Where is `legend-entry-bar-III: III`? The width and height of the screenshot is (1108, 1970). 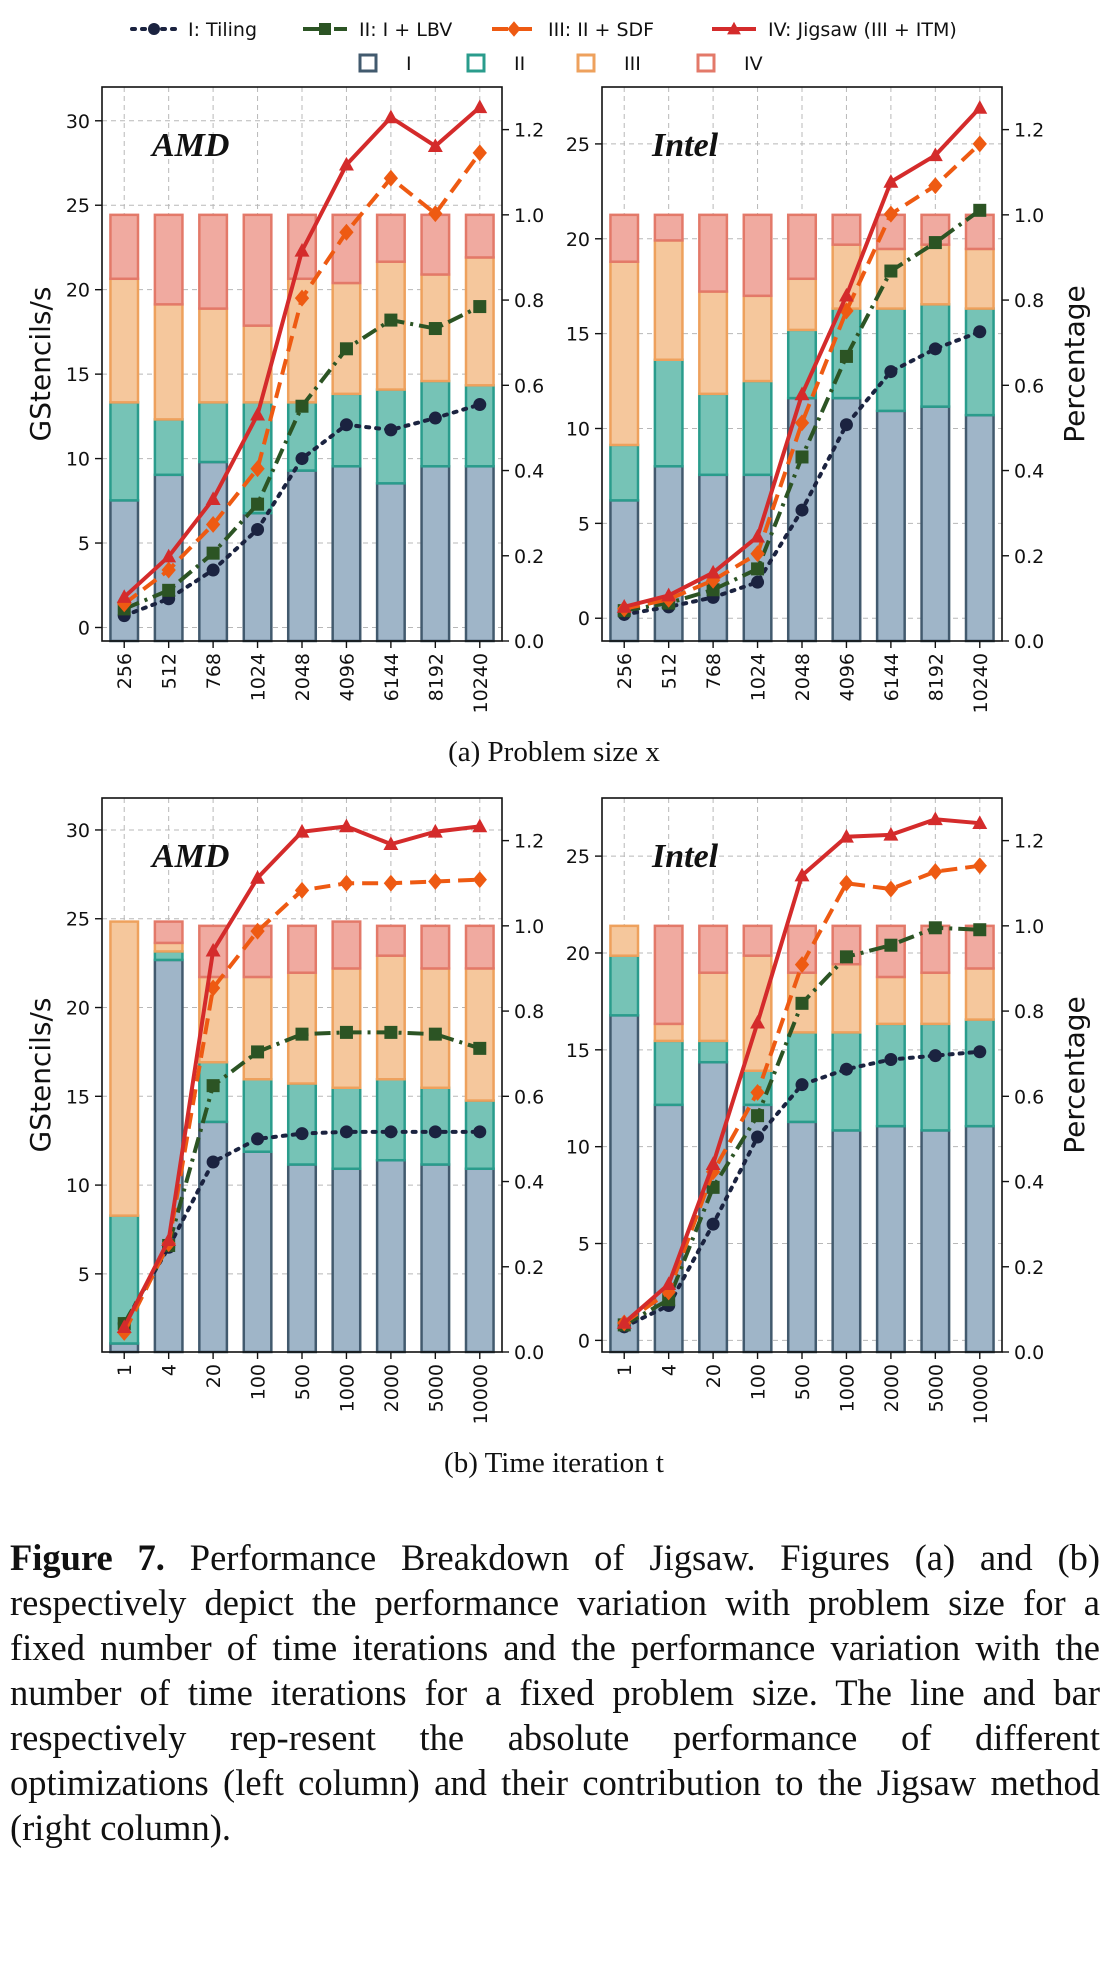
legend-entry-bar-III: III is located at coordinates (608, 64).